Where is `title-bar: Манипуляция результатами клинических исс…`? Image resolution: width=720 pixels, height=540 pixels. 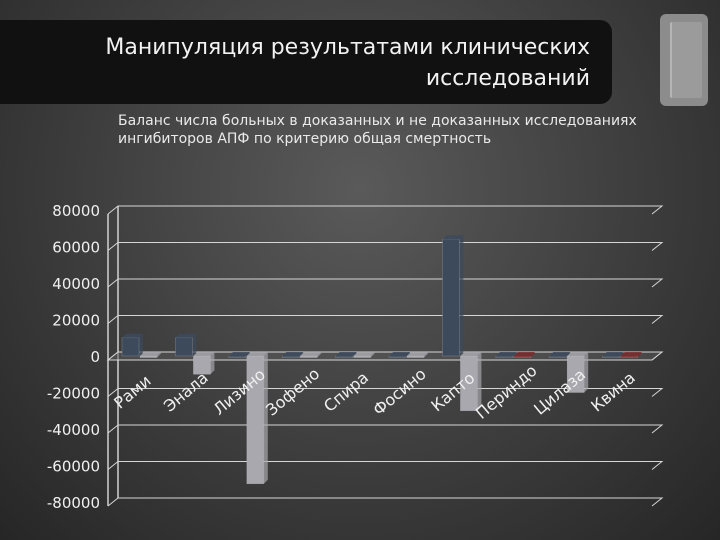
title-bar: Манипуляция результатами клинических исс… is located at coordinates (306, 62).